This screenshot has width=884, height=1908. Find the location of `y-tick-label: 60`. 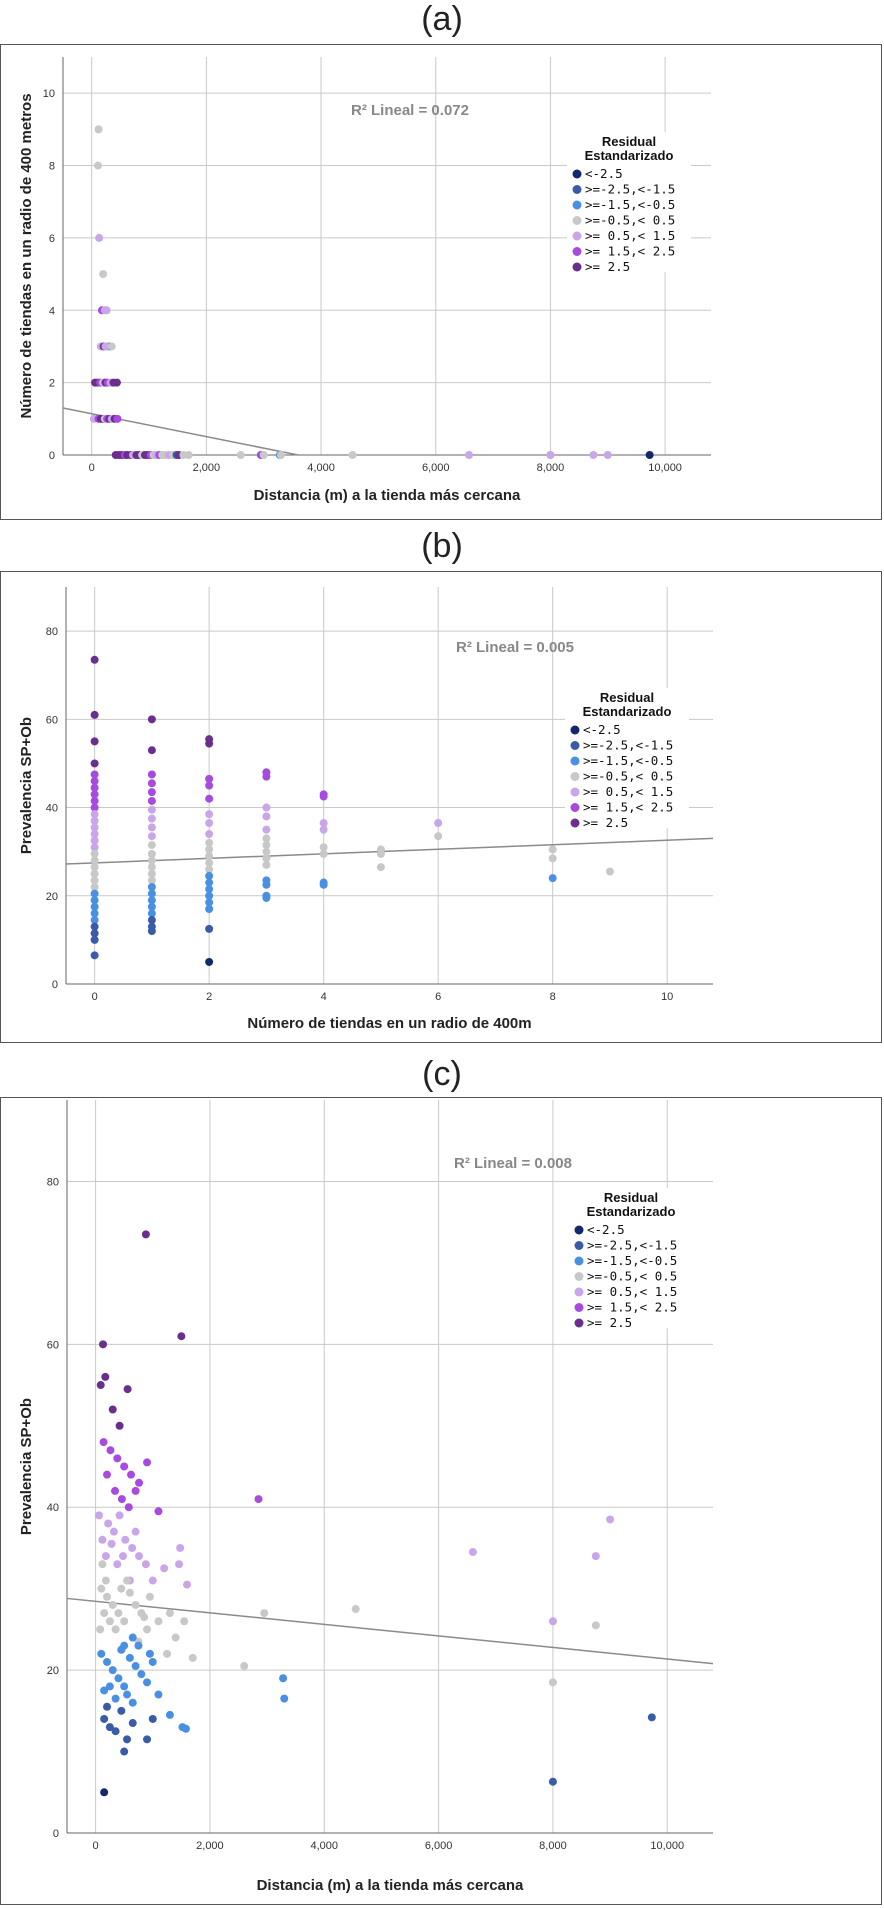

y-tick-label: 60 is located at coordinates (53, 1345).